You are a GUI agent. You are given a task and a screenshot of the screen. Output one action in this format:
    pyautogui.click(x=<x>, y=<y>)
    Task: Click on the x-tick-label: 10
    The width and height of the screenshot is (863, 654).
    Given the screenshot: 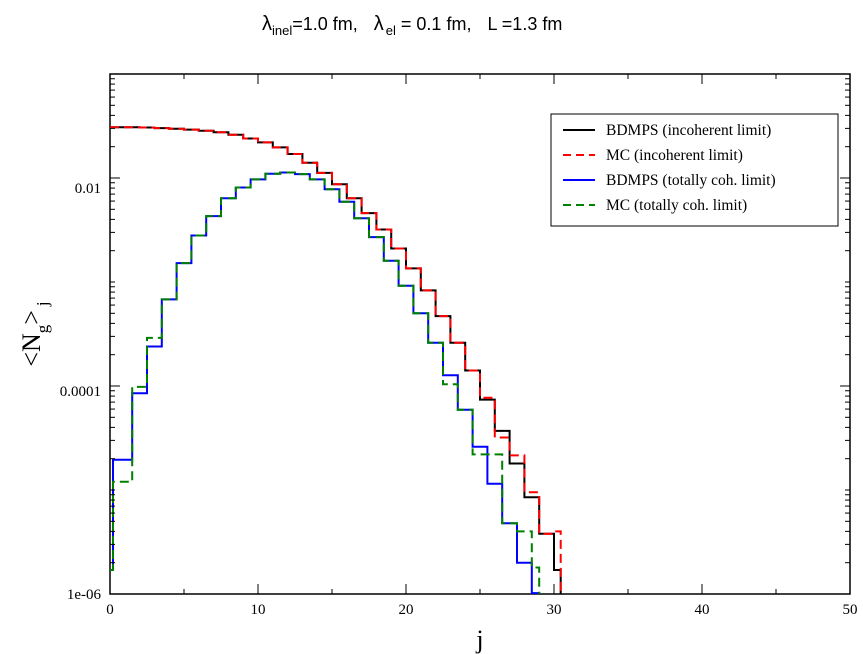 What is the action you would take?
    pyautogui.click(x=258, y=610)
    